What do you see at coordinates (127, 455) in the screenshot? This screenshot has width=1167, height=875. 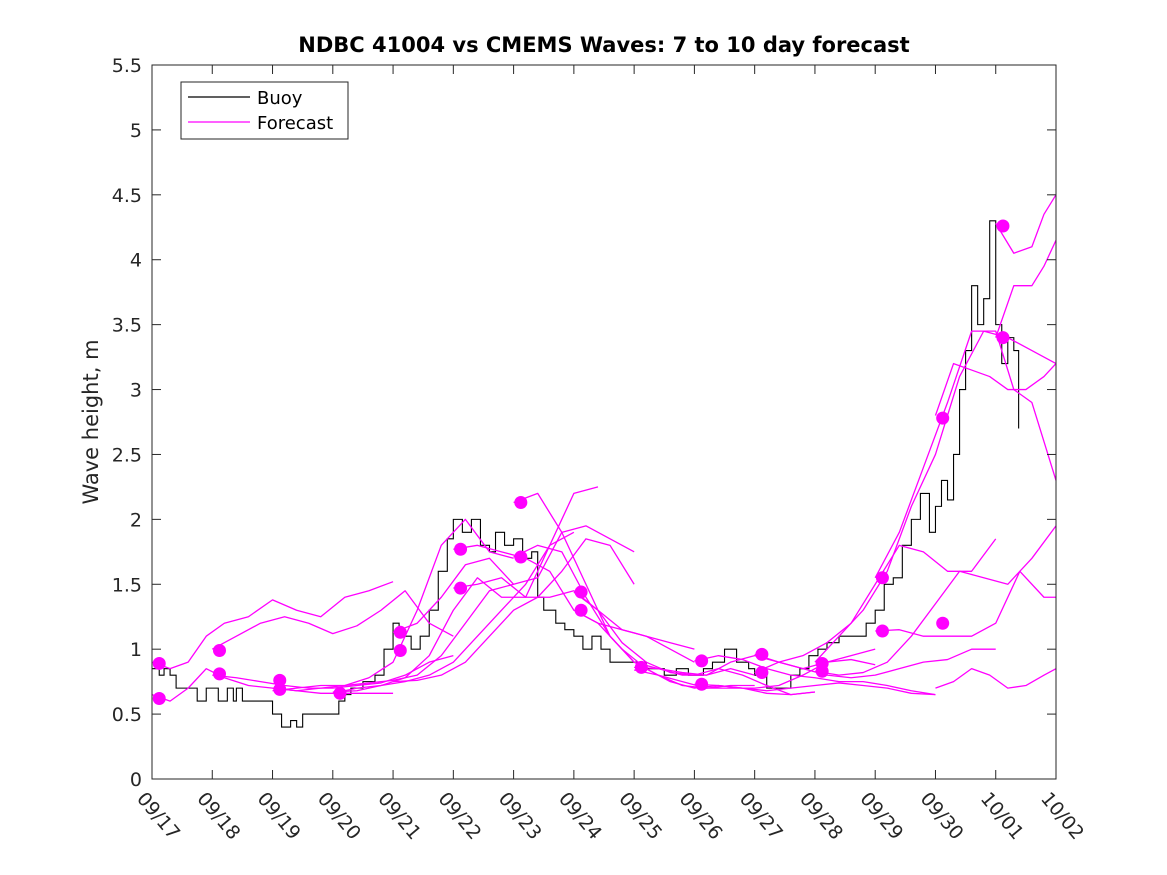 I see `y-tick-label: 2.5` at bounding box center [127, 455].